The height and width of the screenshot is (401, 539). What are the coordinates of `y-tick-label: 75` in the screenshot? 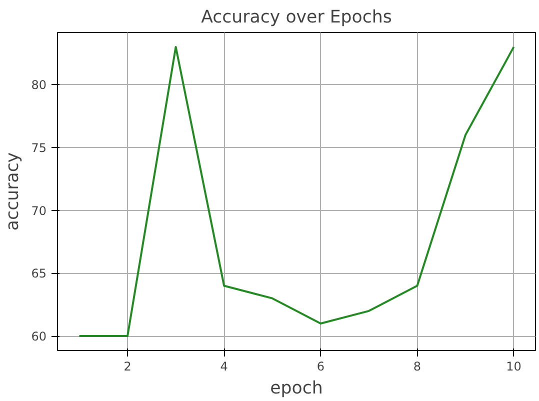 It's located at (39, 148).